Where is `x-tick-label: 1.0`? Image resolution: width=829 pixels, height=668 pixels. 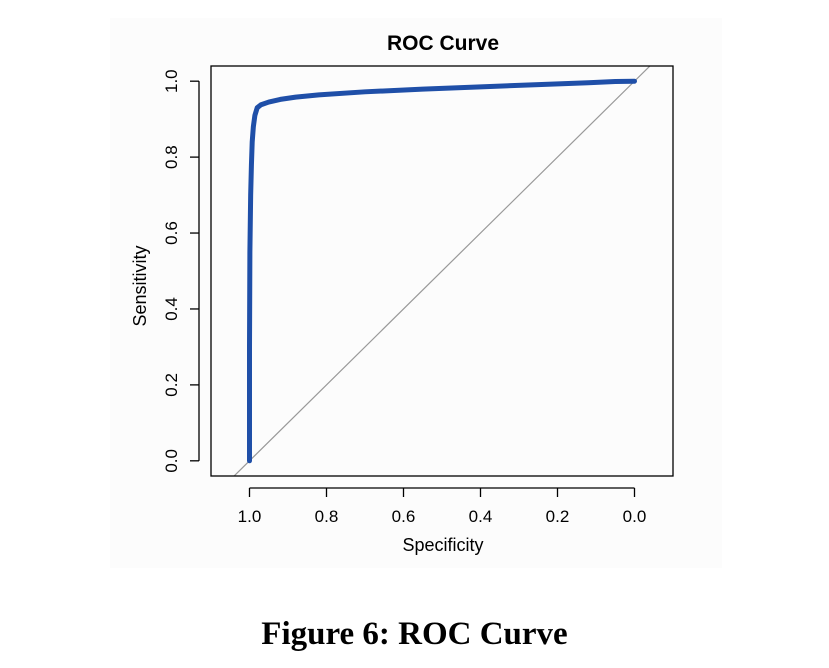 x-tick-label: 1.0 is located at coordinates (250, 516).